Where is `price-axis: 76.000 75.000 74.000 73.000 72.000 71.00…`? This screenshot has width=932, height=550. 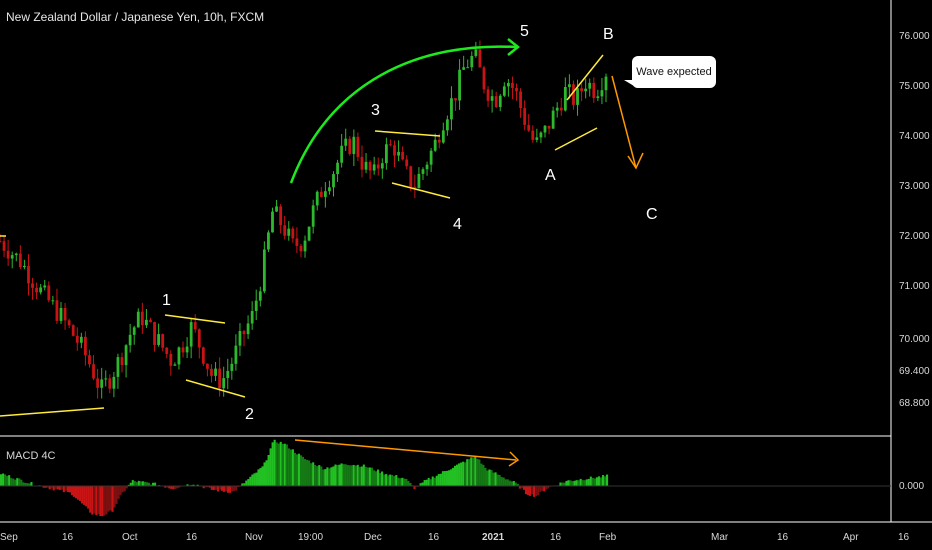 price-axis: 76.000 75.000 74.000 73.000 72.000 71.00… is located at coordinates (914, 261).